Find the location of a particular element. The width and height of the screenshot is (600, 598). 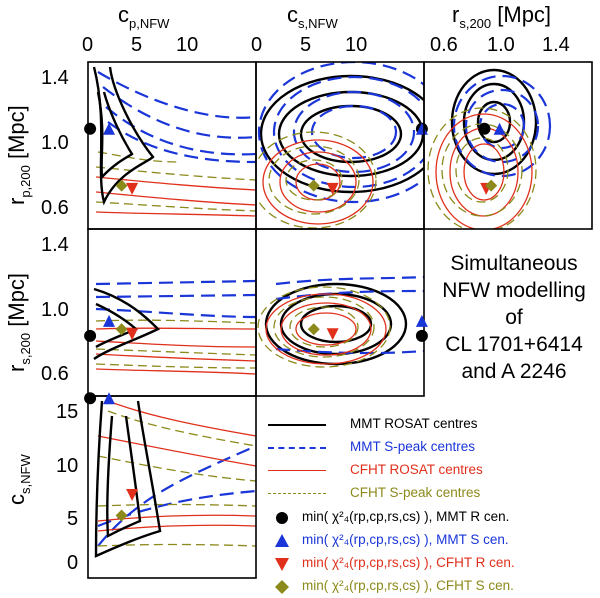

panel-rs-vs-cs is located at coordinates (341, 312).